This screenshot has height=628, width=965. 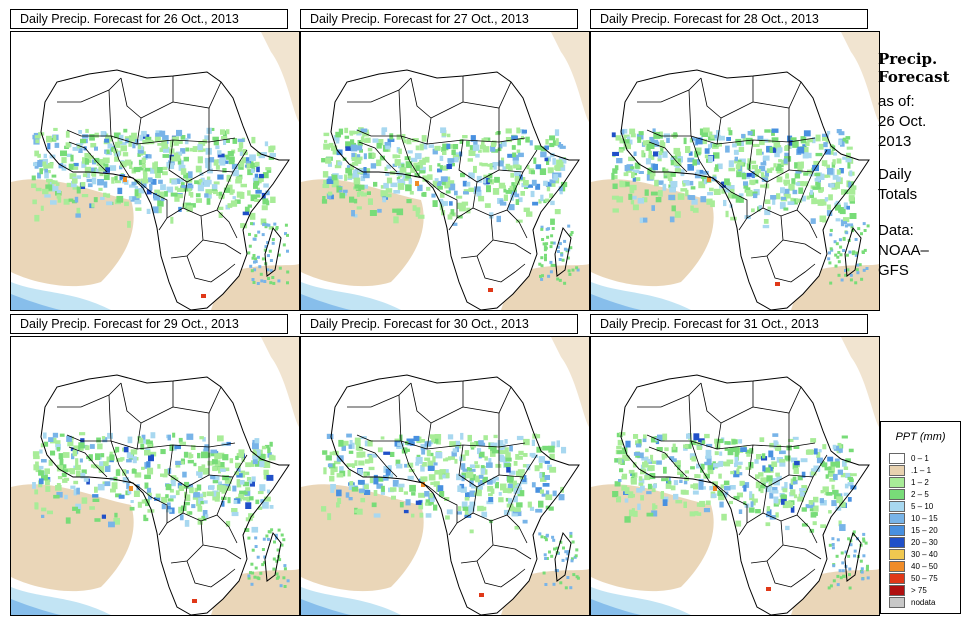 What do you see at coordinates (729, 324) in the screenshot?
I see `panel-title: Daily Precip. Forecast for 31 Oct., 2013` at bounding box center [729, 324].